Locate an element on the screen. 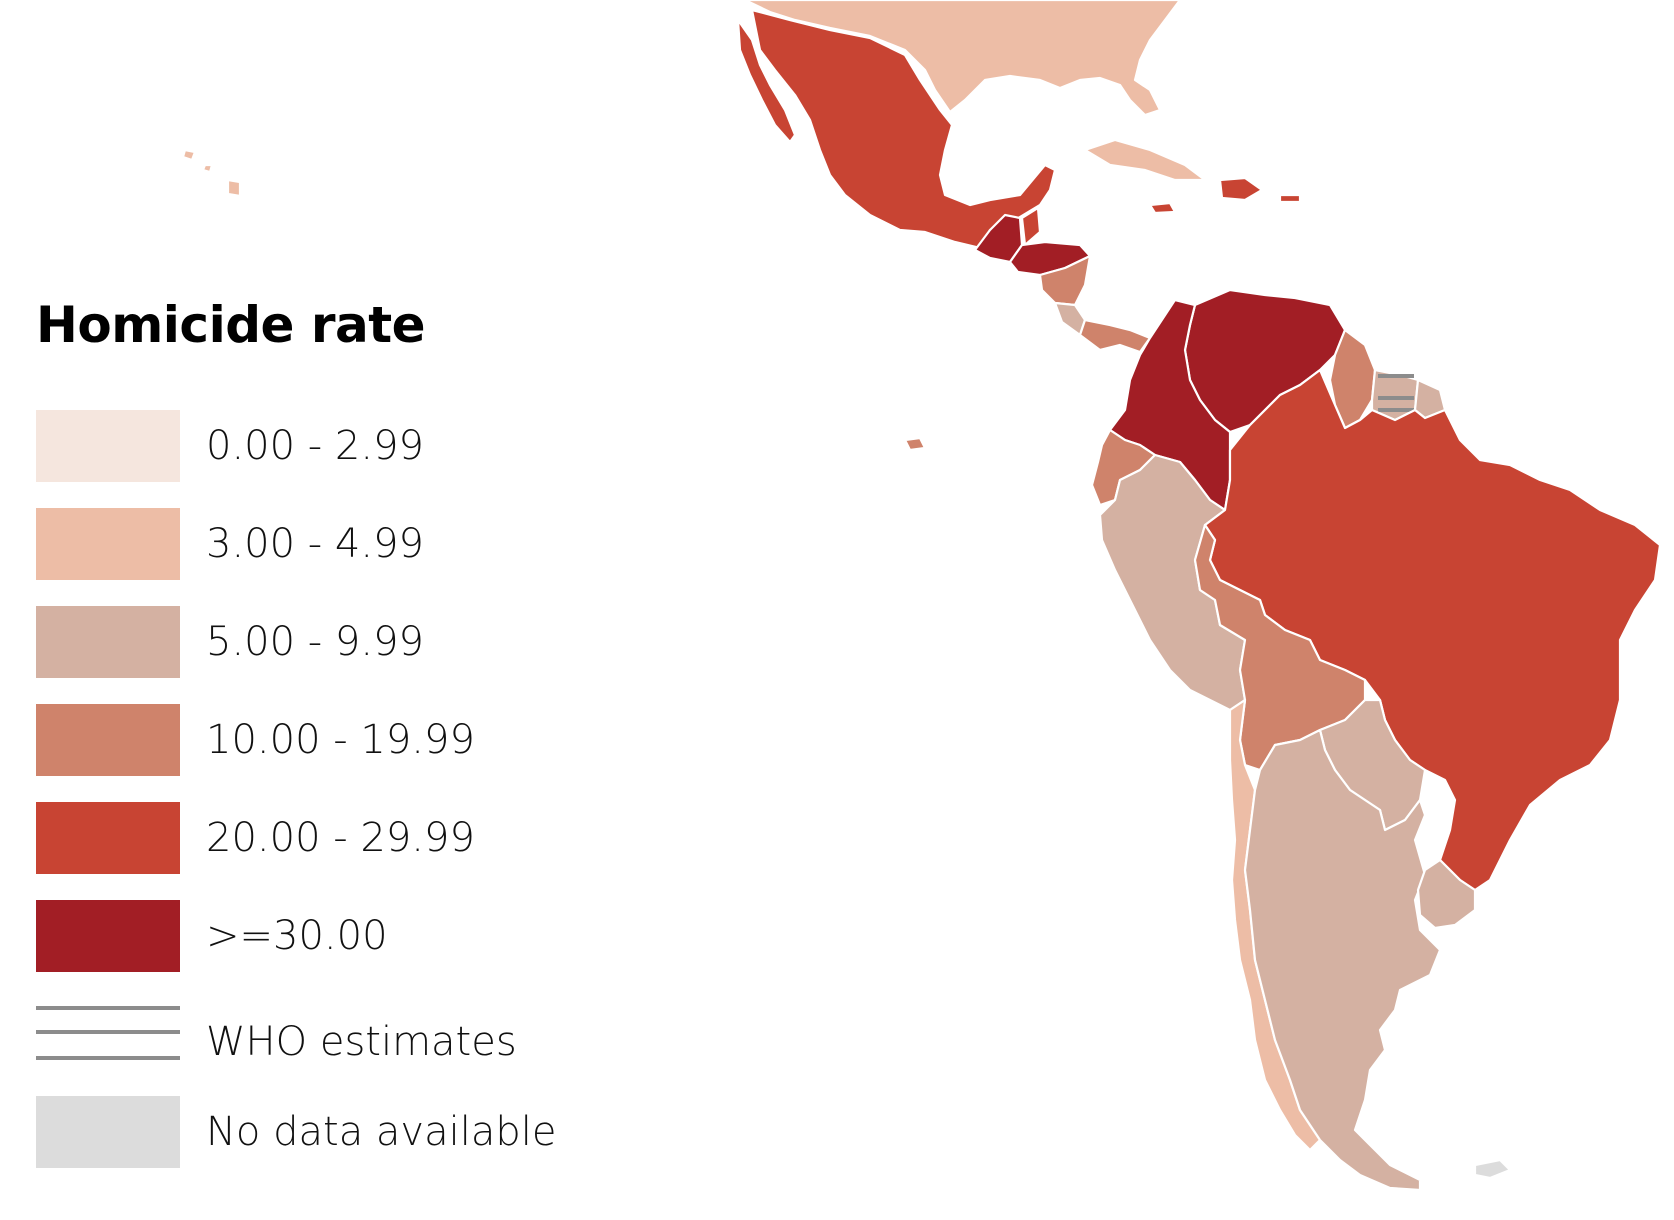 This screenshot has height=1220, width=1674. region-belize is located at coordinates (1031, 226).